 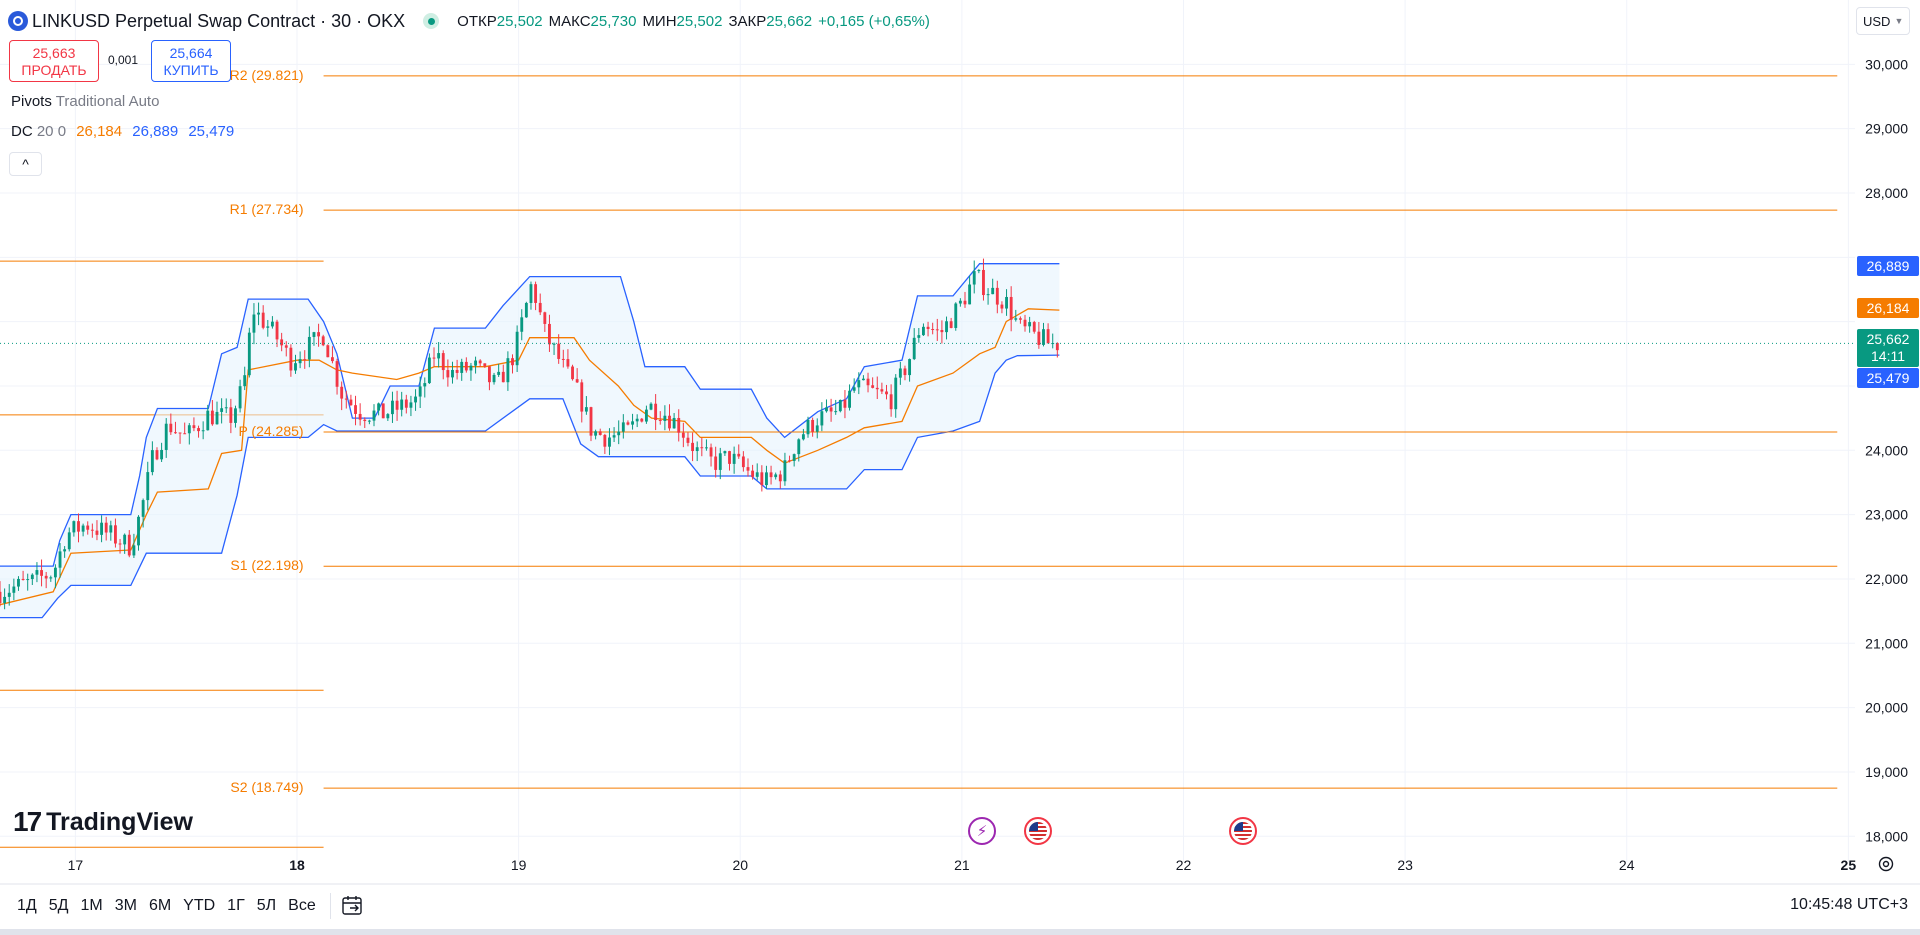 What do you see at coordinates (91, 905) in the screenshot?
I see `range-1m-button: 1M` at bounding box center [91, 905].